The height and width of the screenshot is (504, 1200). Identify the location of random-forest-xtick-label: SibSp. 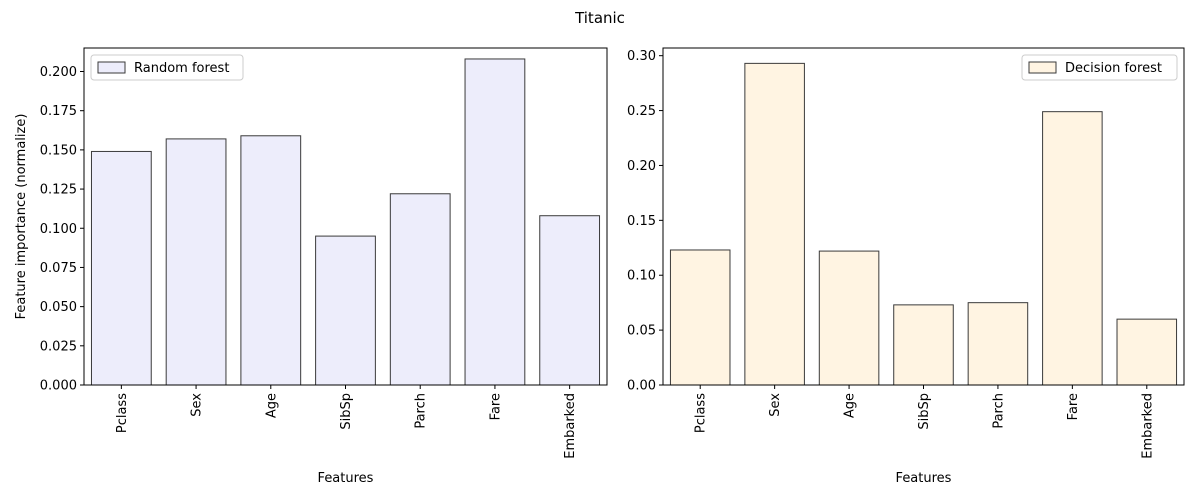
(346, 411).